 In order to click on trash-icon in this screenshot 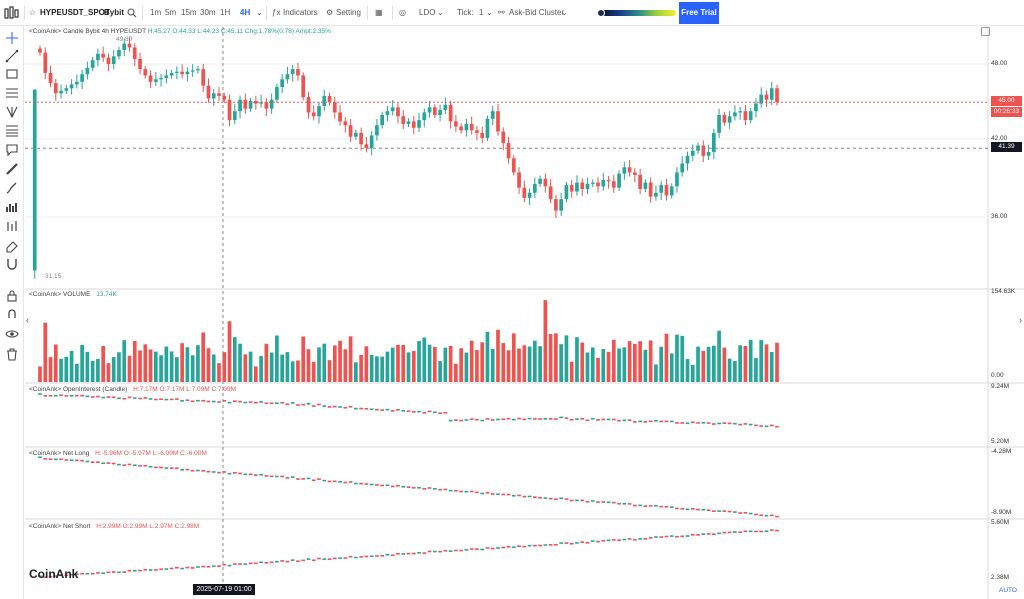, I will do `click(12, 354)`.